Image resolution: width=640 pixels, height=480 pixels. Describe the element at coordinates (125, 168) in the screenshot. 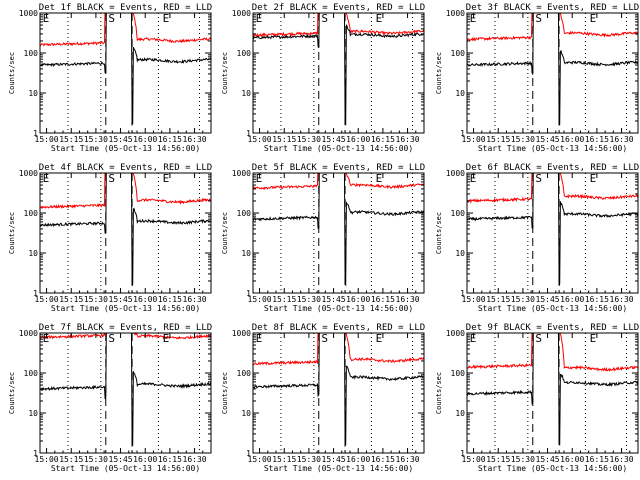

I see `panel-title: Det 4f BLACK = Events, RED = LLD` at that location.